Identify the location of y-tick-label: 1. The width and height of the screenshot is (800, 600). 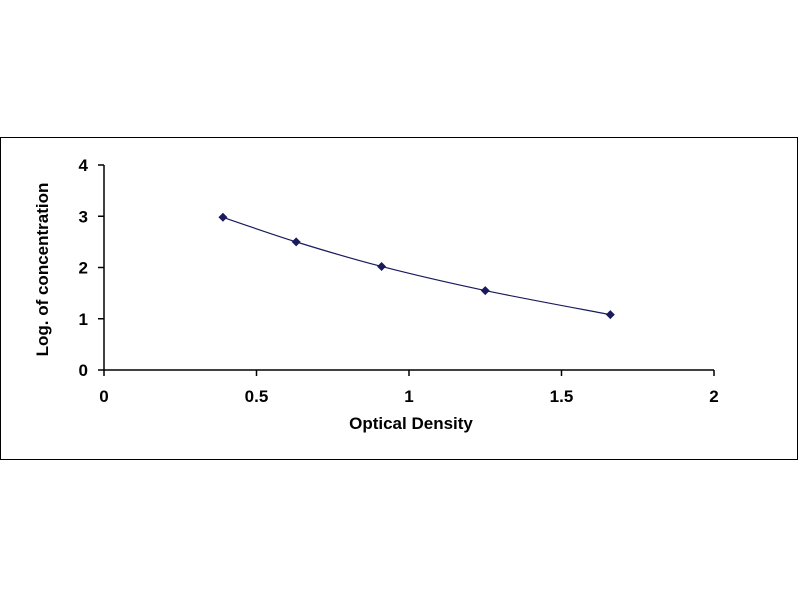
(83, 319).